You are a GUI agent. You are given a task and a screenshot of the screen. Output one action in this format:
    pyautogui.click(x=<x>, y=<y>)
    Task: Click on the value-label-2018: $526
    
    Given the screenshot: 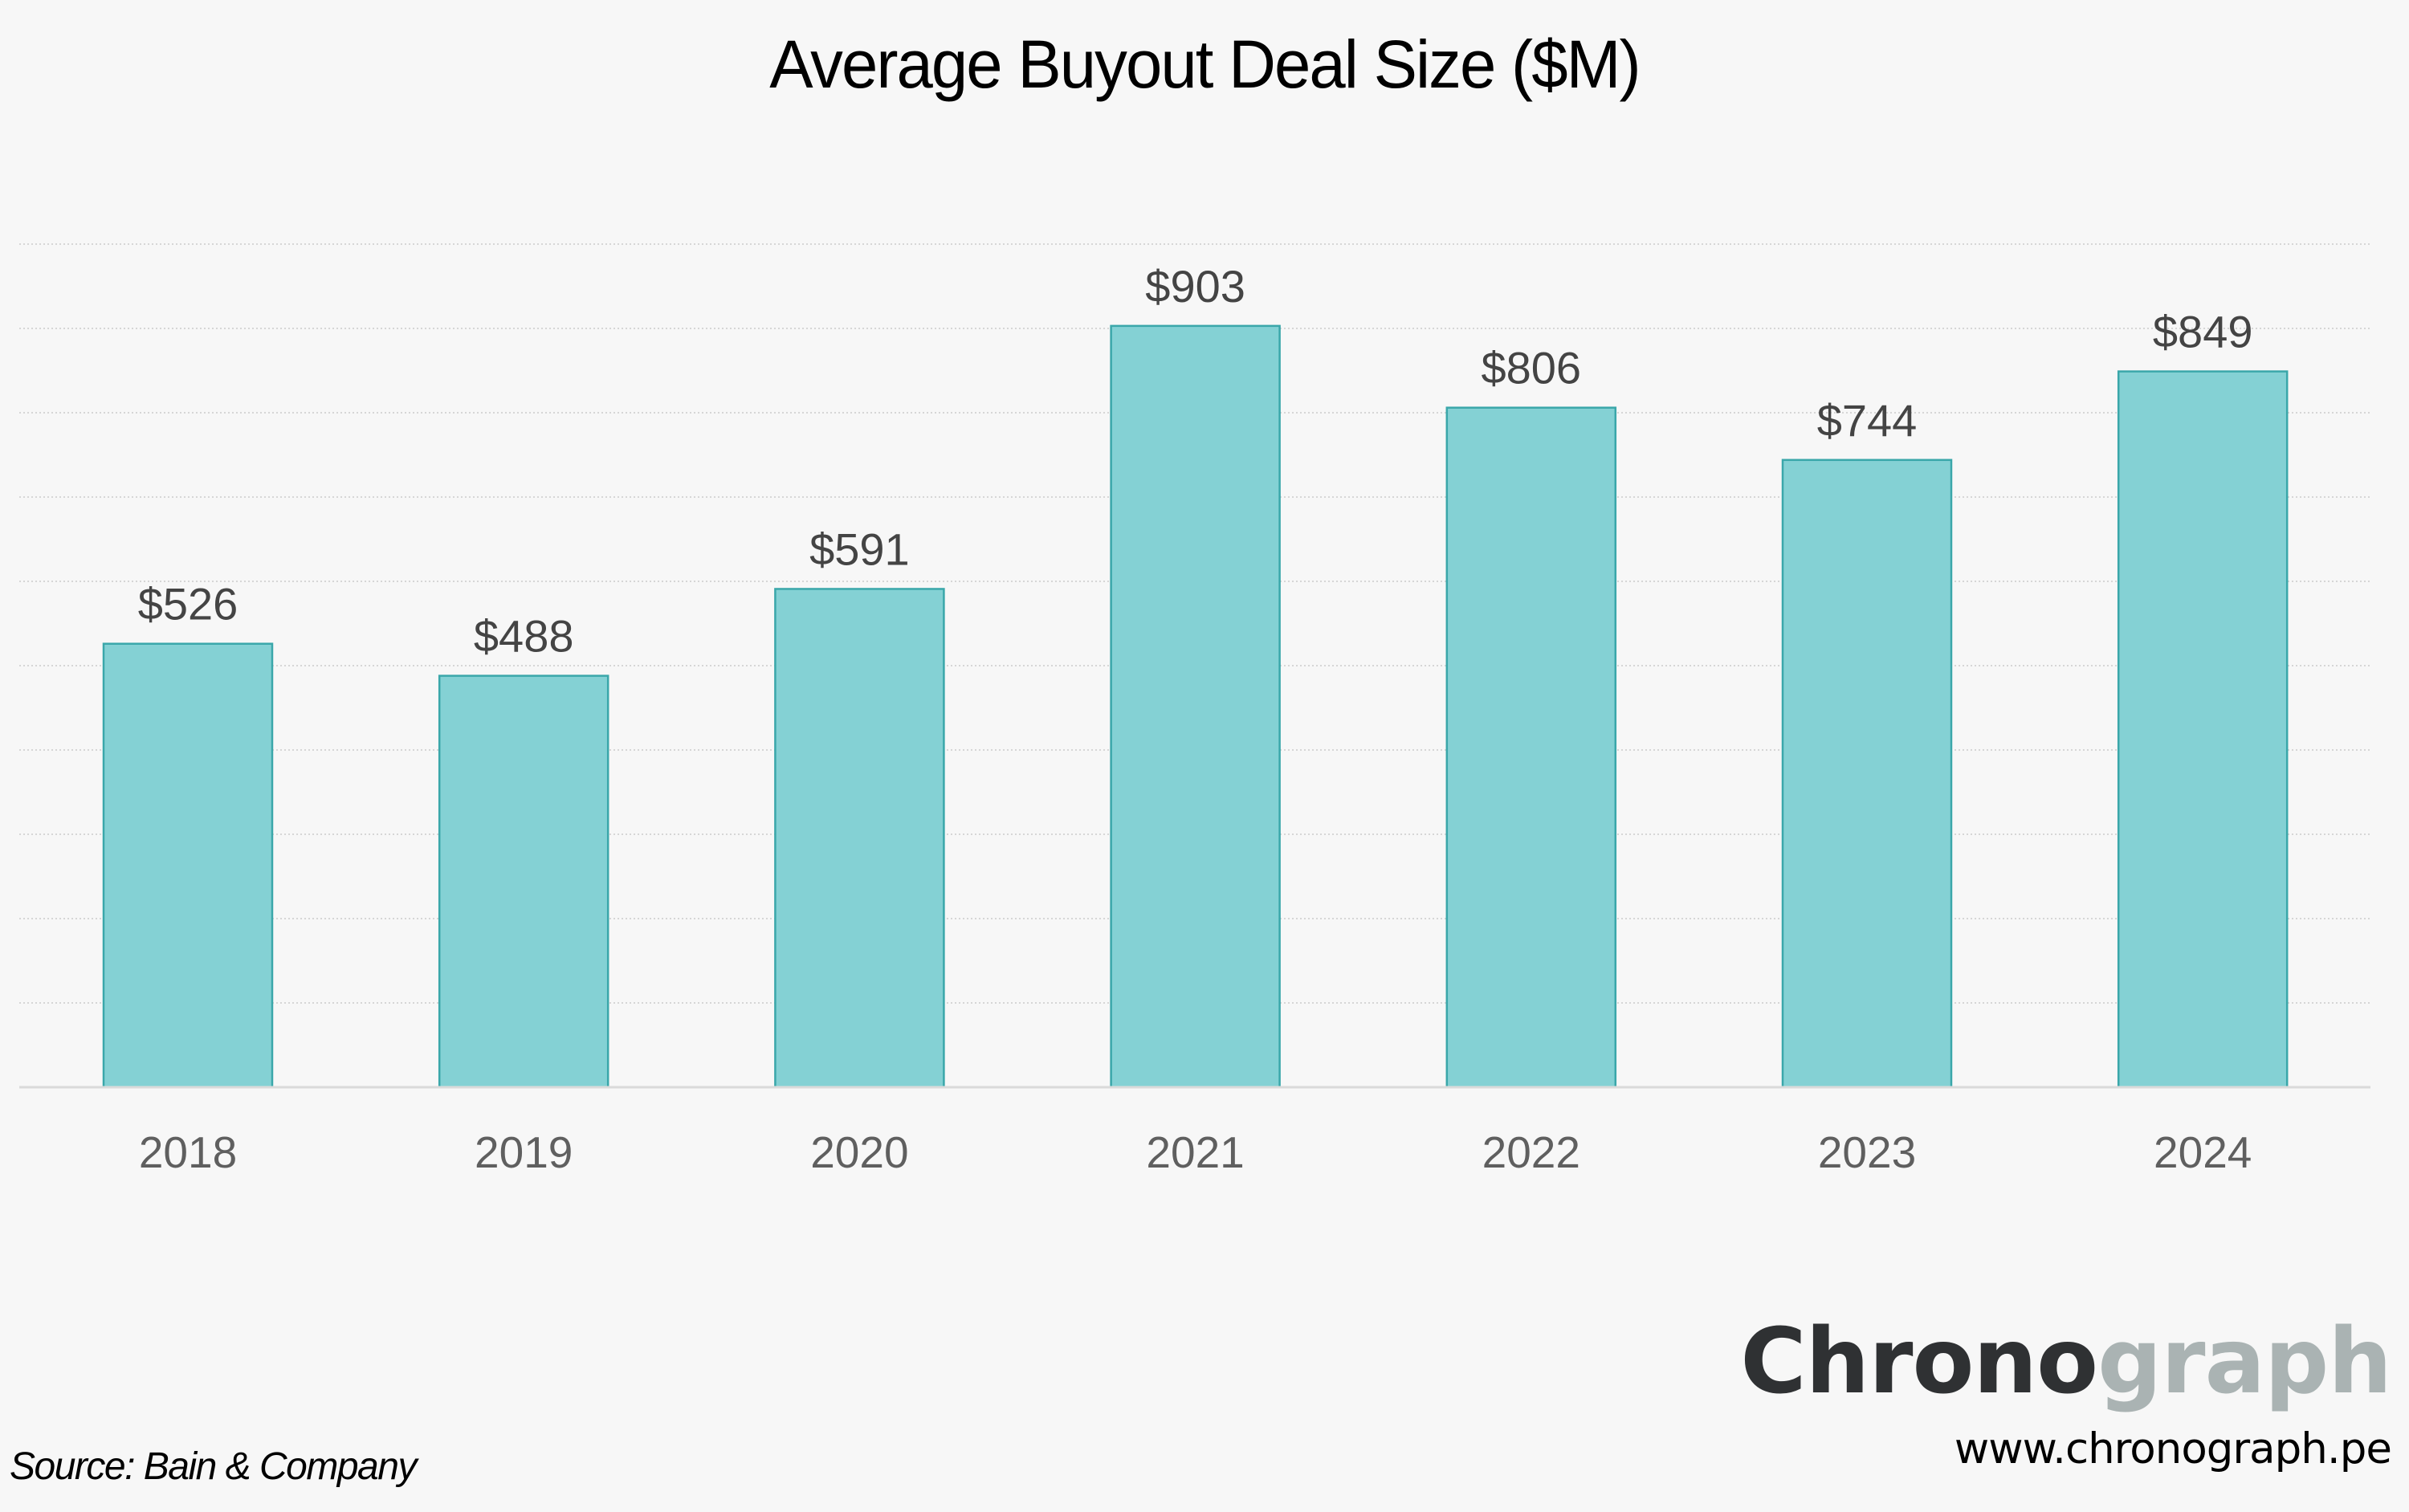 What is the action you would take?
    pyautogui.click(x=188, y=604)
    